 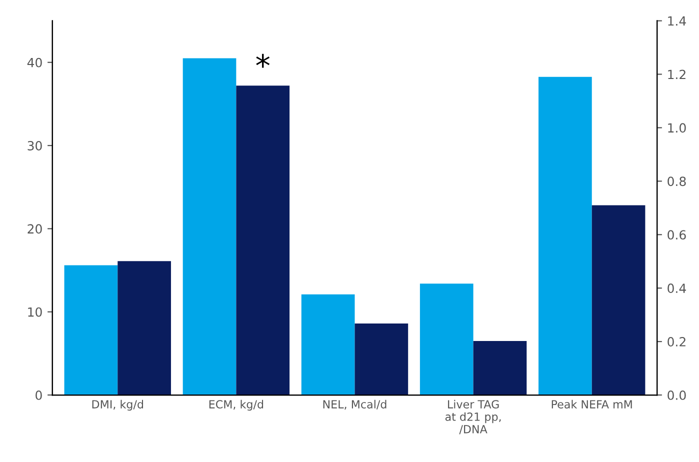 I want to click on x-tick-label: Liver TAG at d21 pp, /DNA, so click(x=473, y=417).